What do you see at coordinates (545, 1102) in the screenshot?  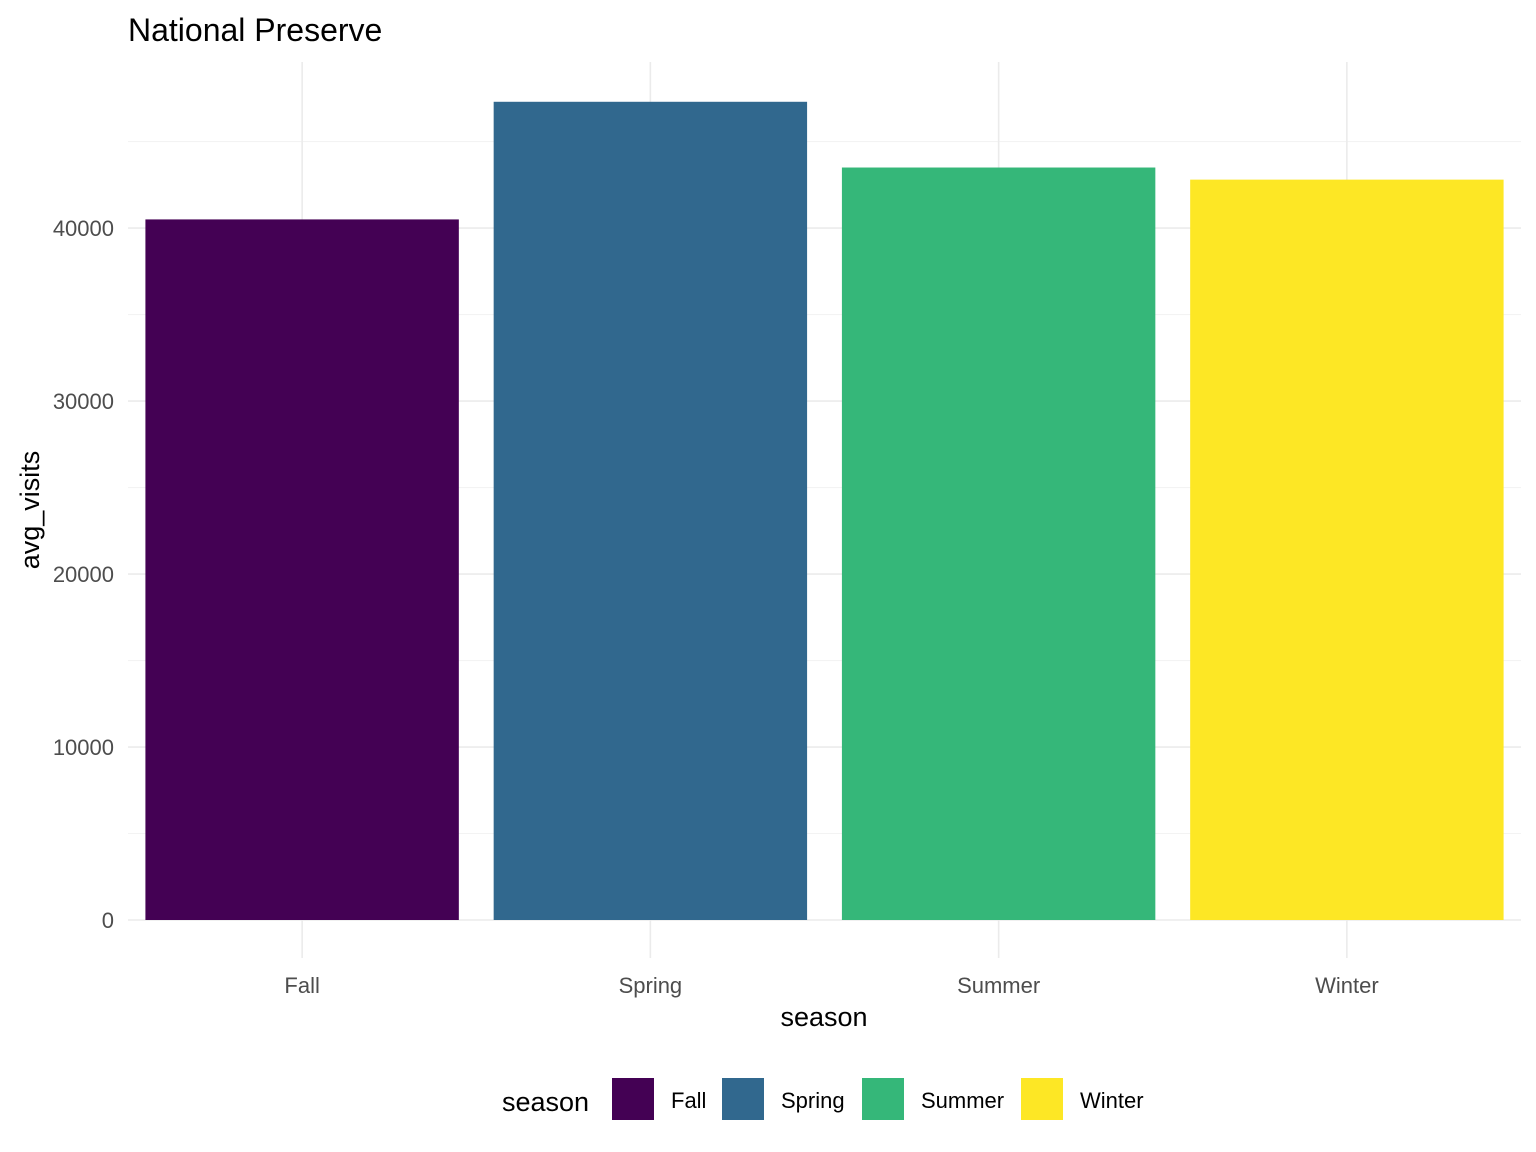 I see `legend-title: season` at bounding box center [545, 1102].